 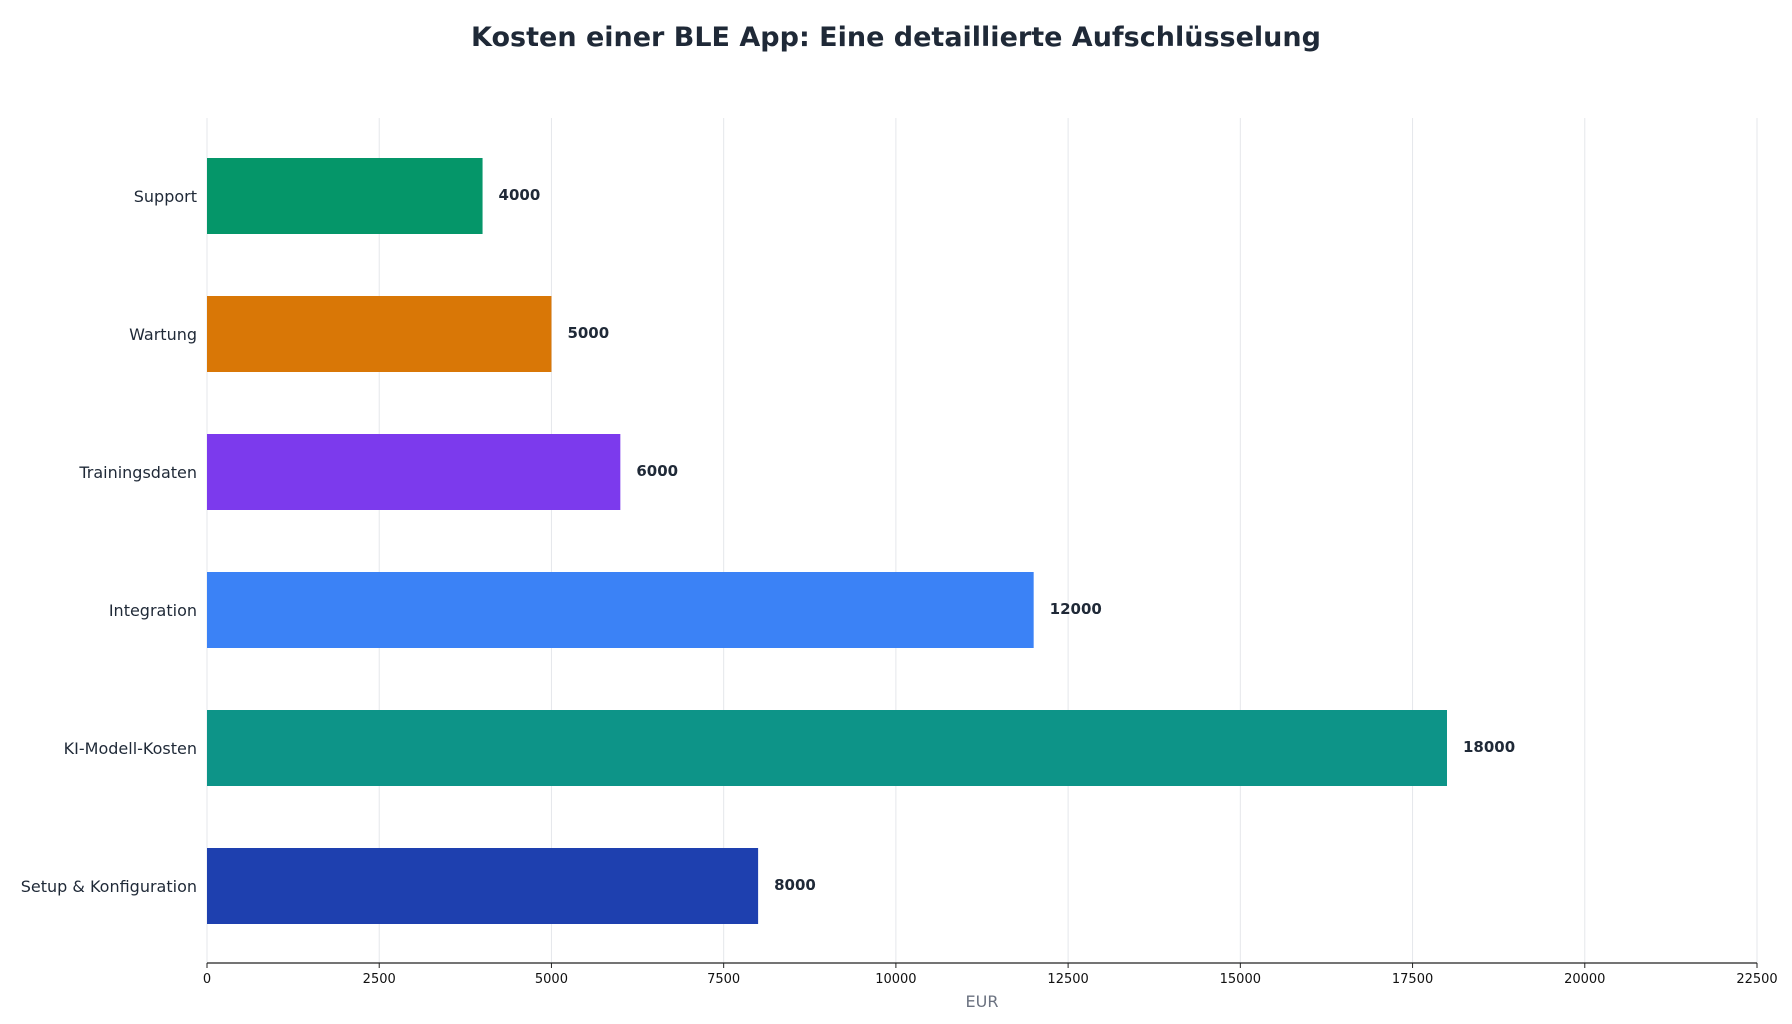 I want to click on value-label: 8000, so click(x=795, y=885).